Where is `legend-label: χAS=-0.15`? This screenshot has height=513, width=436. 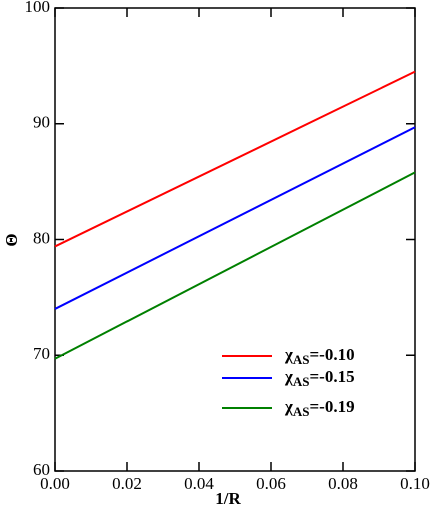
legend-label: χAS=-0.15 is located at coordinates (319, 378).